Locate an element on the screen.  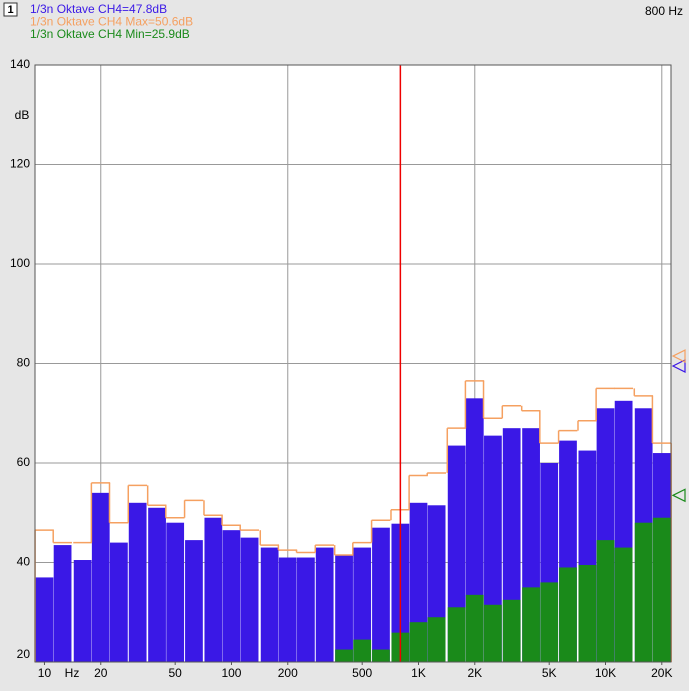
y-tick-label: 40 is located at coordinates (24, 562).